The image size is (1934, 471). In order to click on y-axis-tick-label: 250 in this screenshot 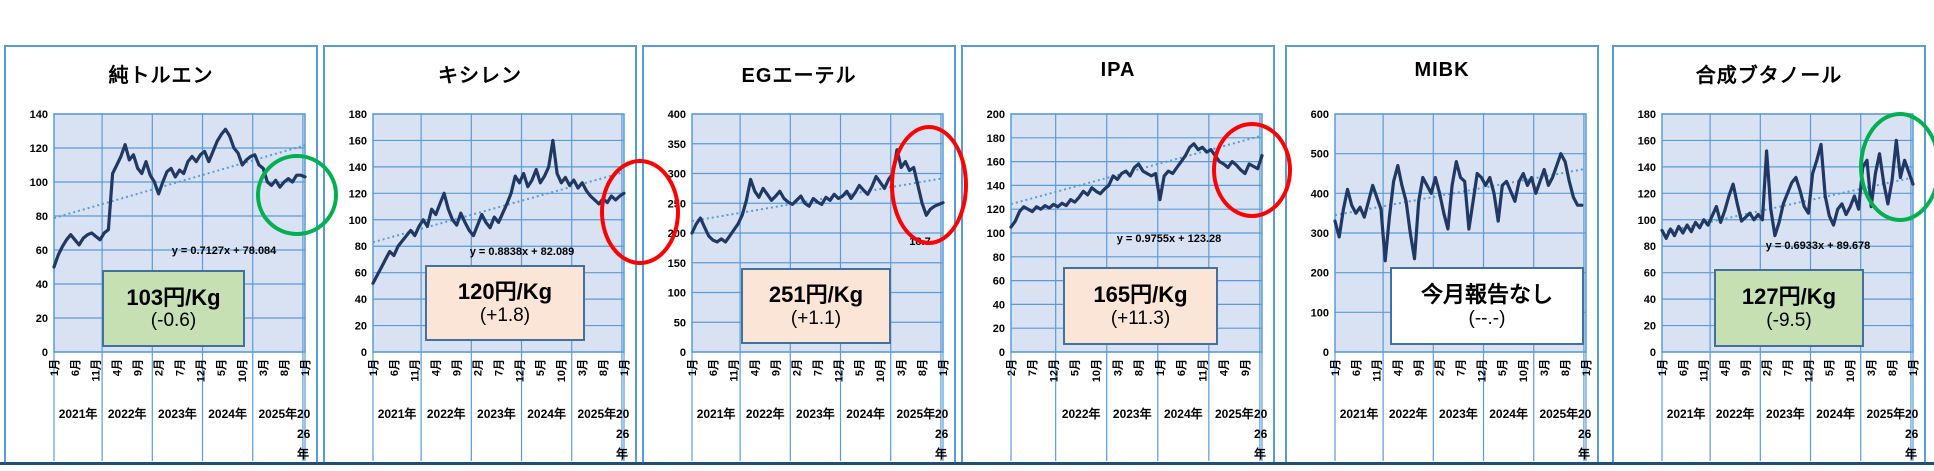, I will do `click(677, 204)`.